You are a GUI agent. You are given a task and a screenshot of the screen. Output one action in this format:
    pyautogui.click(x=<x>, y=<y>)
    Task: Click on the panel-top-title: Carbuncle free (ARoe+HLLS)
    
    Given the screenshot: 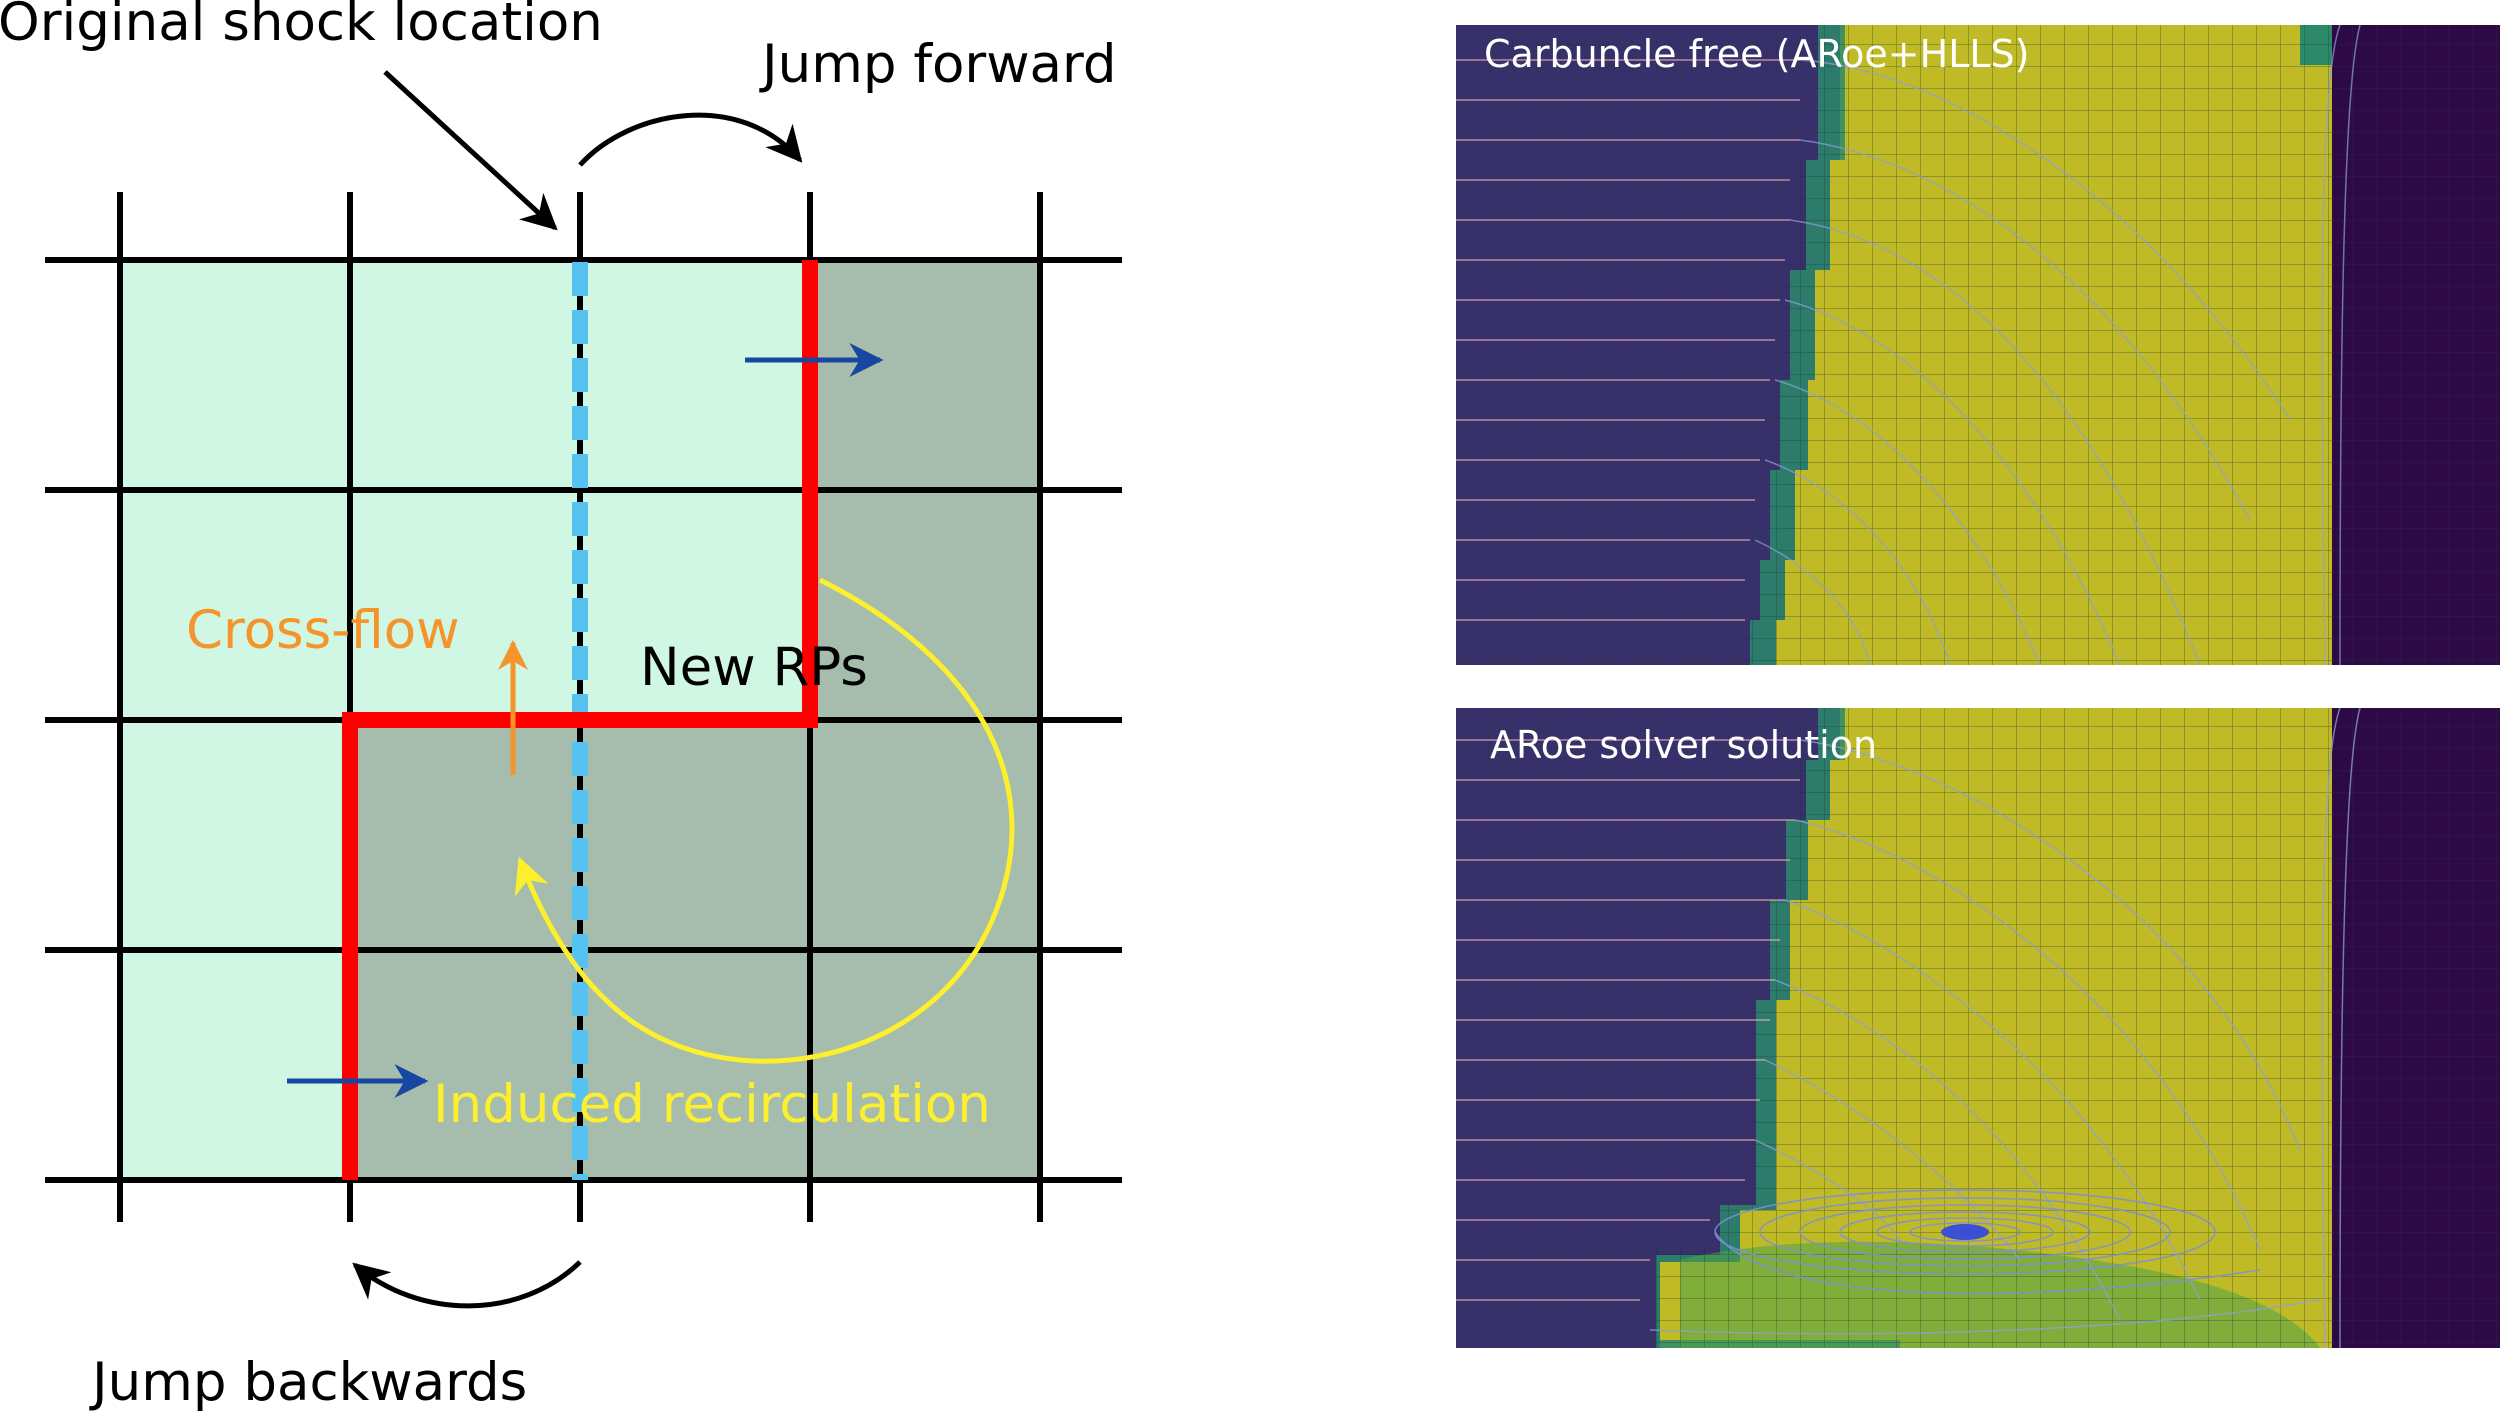 What is the action you would take?
    pyautogui.click(x=1757, y=54)
    